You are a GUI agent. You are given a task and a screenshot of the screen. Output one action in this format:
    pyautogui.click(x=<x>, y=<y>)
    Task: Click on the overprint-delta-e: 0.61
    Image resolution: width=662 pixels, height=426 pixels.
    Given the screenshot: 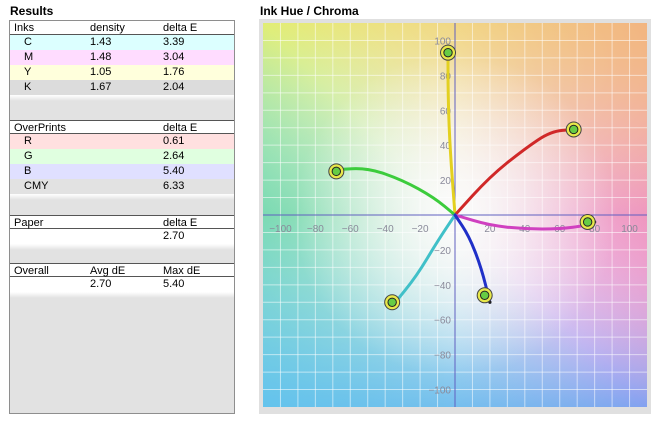 What is the action you would take?
    pyautogui.click(x=174, y=141)
    